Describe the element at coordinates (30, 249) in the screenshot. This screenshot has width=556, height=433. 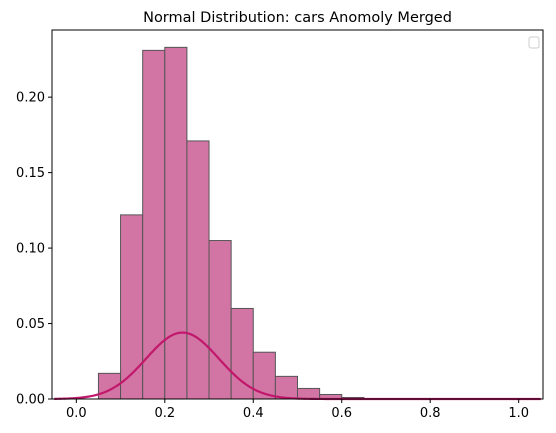
I see `y-tick-label: 0.10` at that location.